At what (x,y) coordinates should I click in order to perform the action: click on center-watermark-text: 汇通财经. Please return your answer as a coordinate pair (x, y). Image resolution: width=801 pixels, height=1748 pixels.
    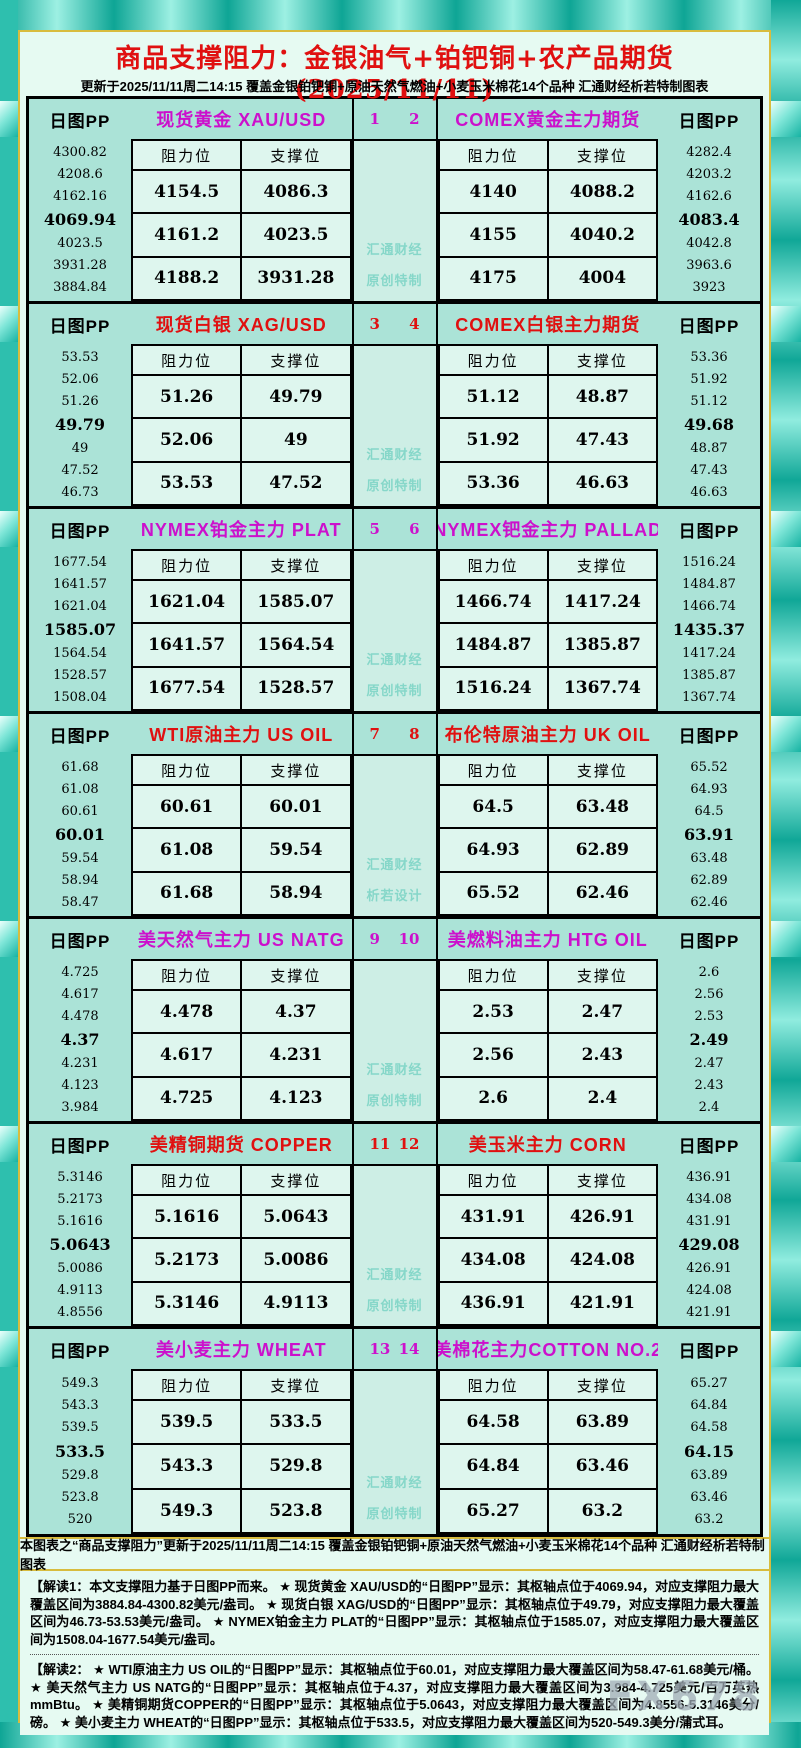
    Looking at the image, I should click on (394, 1274).